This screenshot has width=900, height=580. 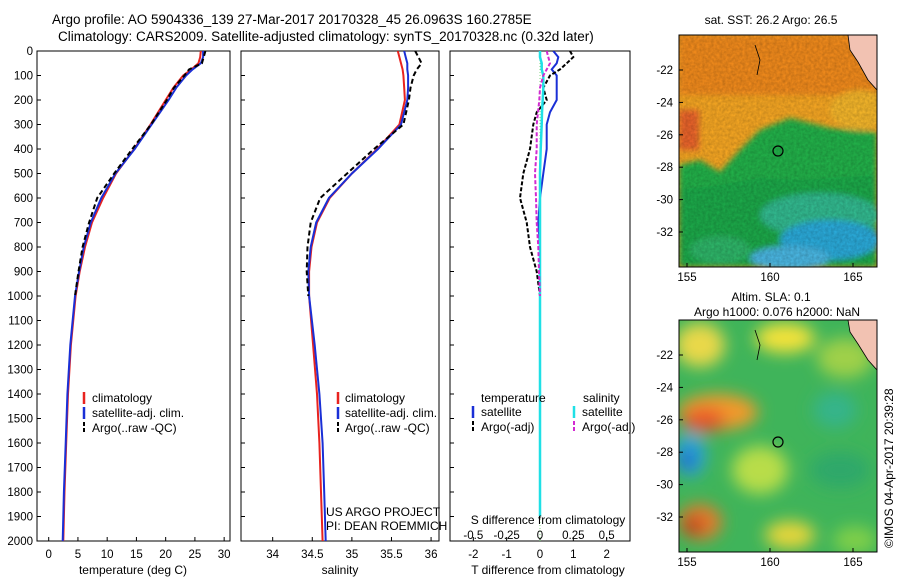 I want to click on temperature-x-tick-label: 20, so click(x=165, y=555).